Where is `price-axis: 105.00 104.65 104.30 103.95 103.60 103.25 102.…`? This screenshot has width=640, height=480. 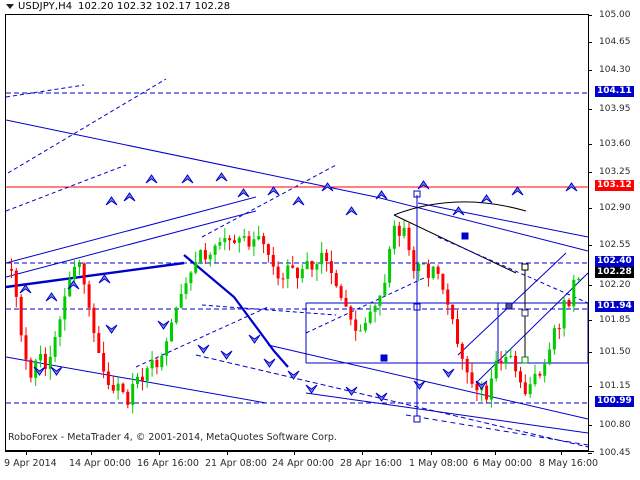 price-axis: 105.00 104.65 104.30 103.95 103.60 103.25 102.… is located at coordinates (614, 235).